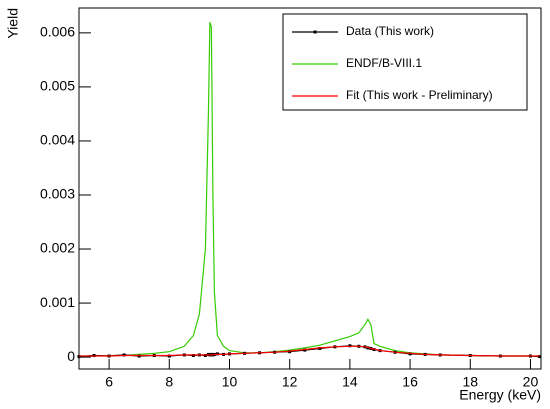 This screenshot has width=550, height=409. What do you see at coordinates (531, 382) in the screenshot?
I see `x-tick-label: 20` at bounding box center [531, 382].